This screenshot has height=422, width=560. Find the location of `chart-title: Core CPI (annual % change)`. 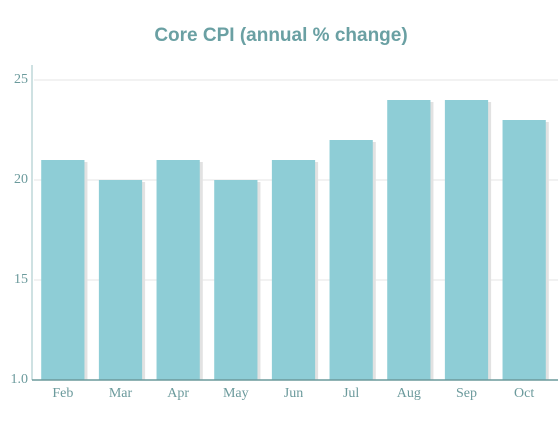

chart-title: Core CPI (annual % change) is located at coordinates (280, 35).